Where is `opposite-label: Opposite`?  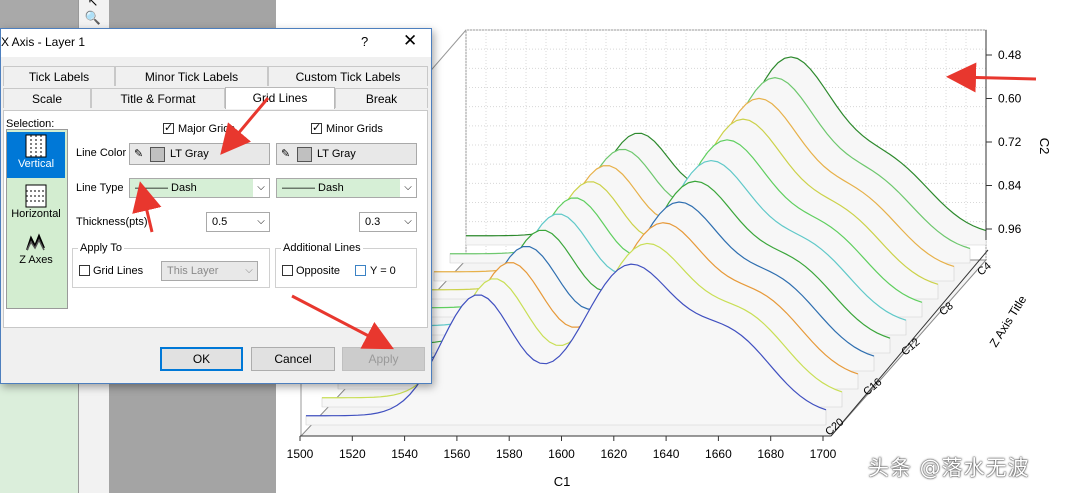 opposite-label: Opposite is located at coordinates (318, 271).